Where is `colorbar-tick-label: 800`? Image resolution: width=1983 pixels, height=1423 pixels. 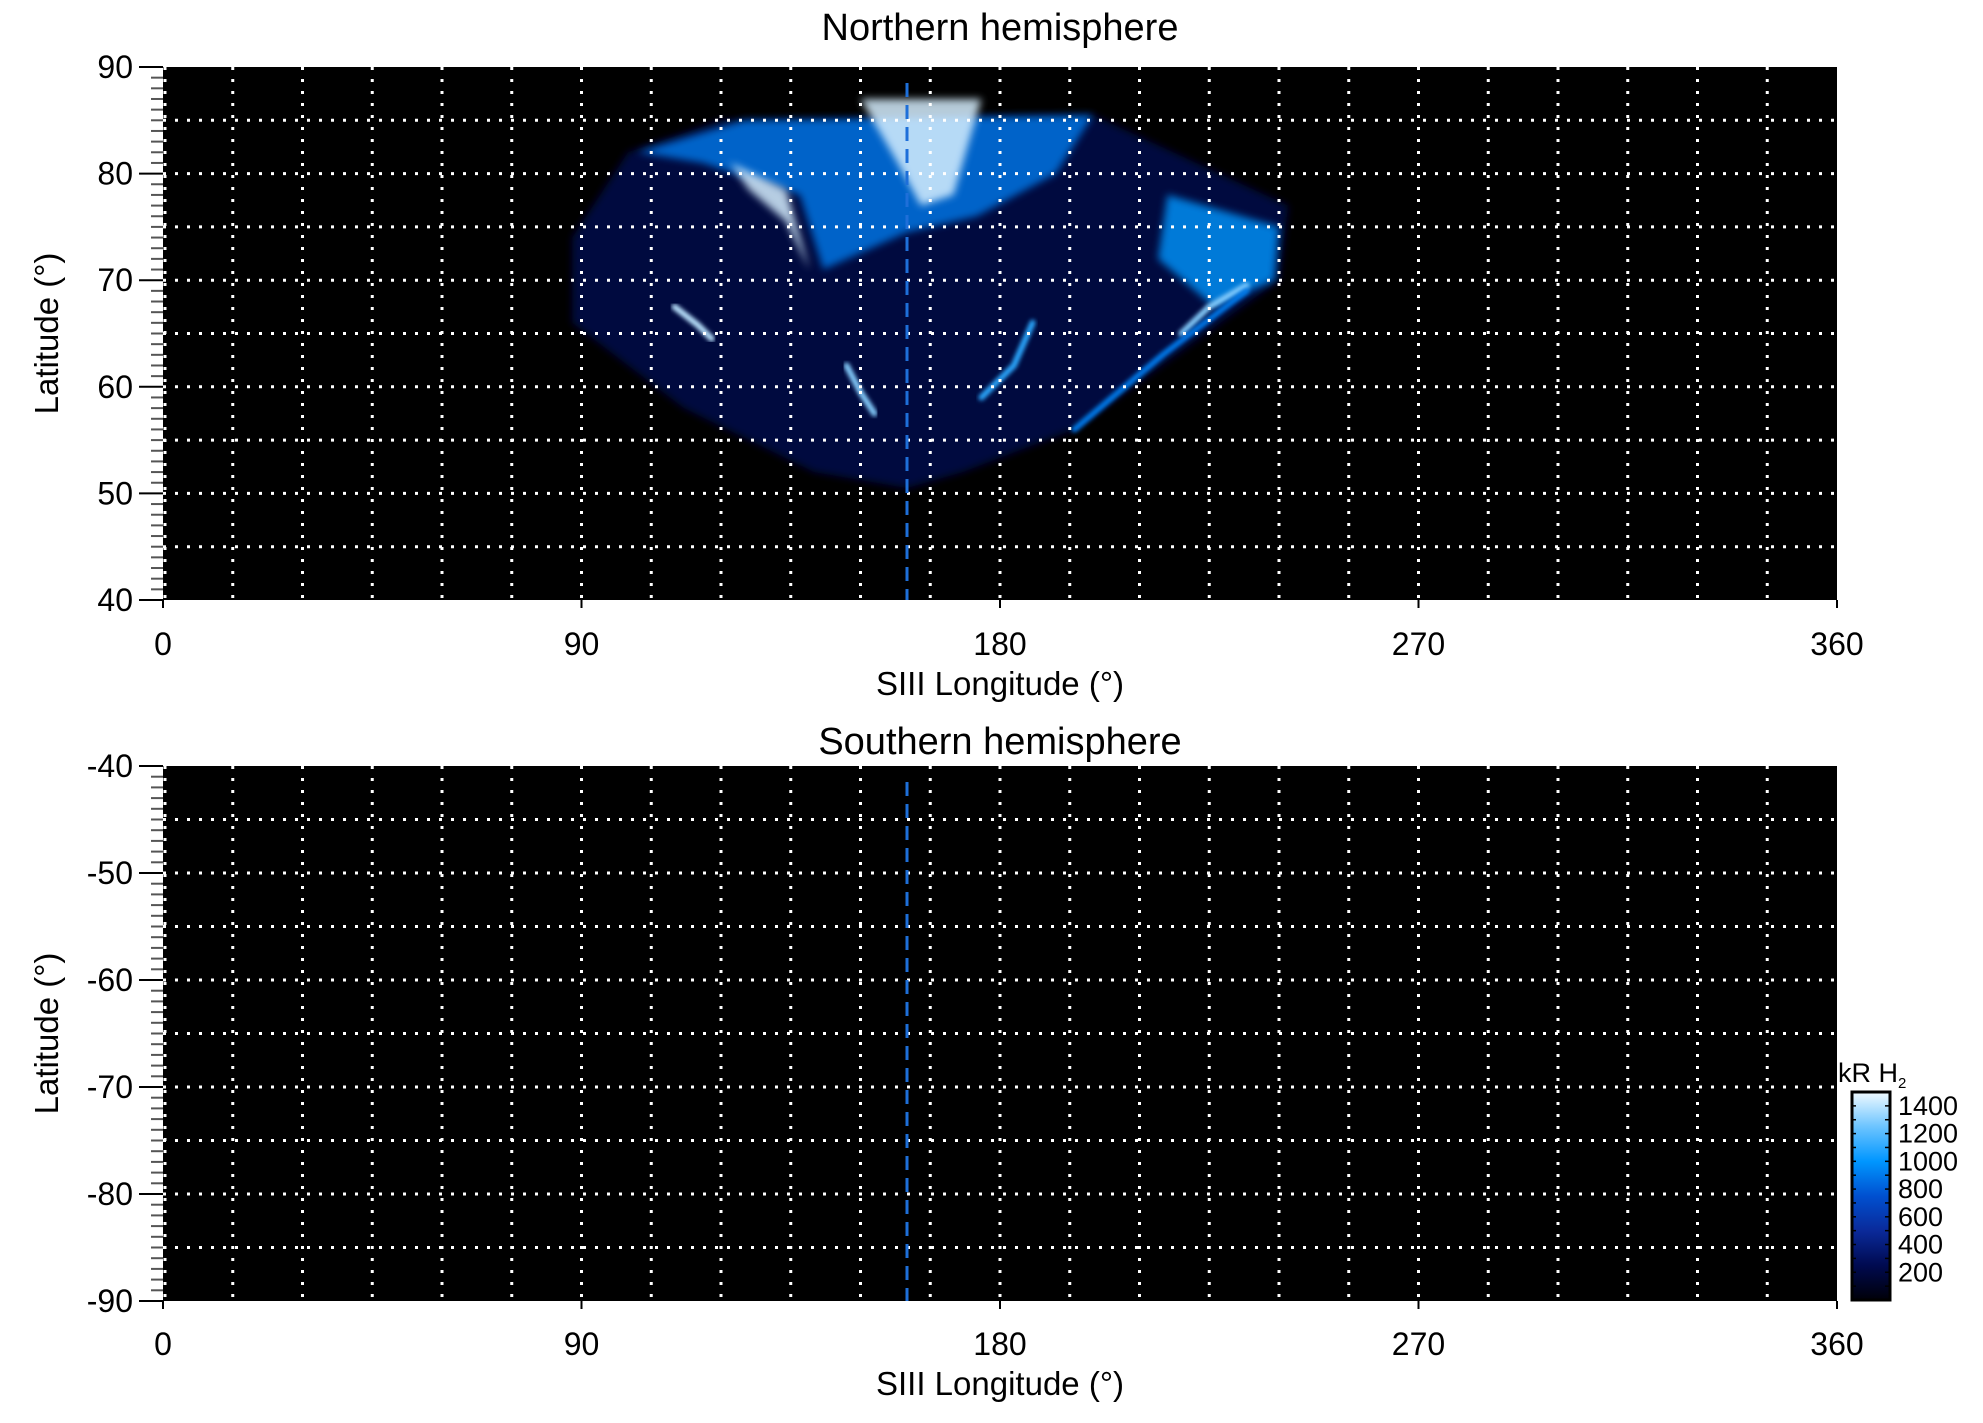
colorbar-tick-label: 800 is located at coordinates (1920, 1189).